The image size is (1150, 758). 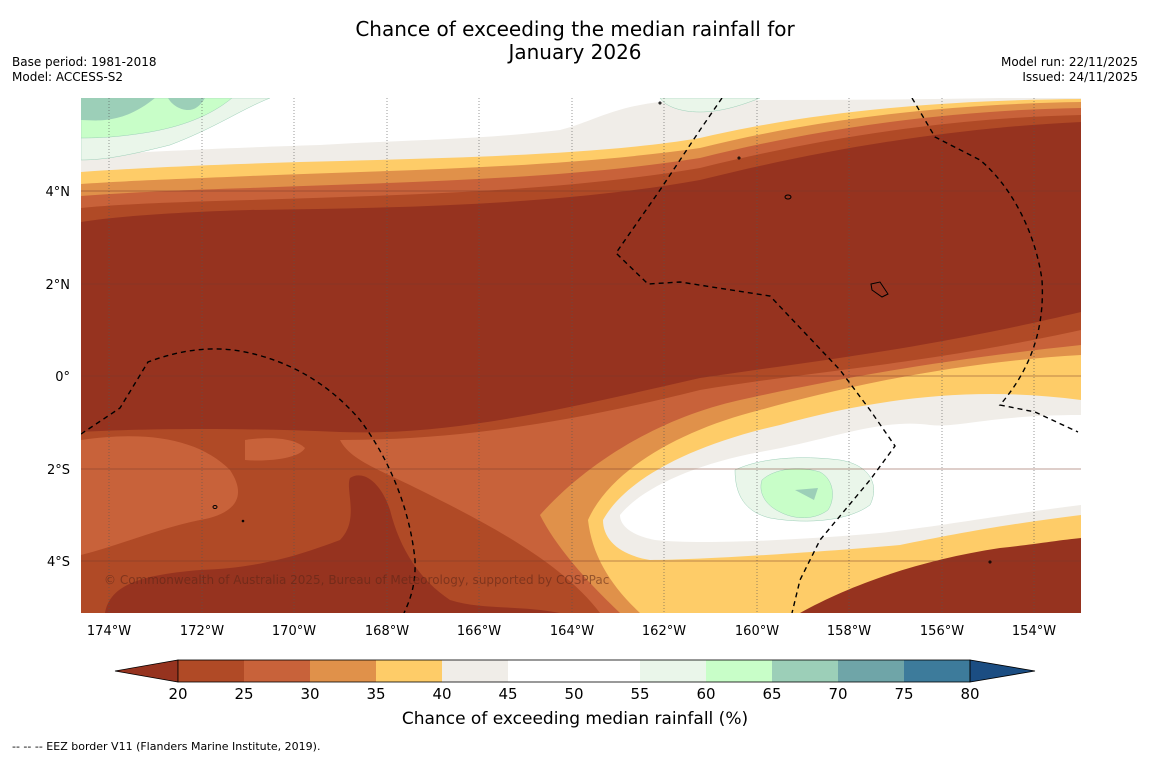 I want to click on colorbar-tick-label: 50, so click(x=573, y=694).